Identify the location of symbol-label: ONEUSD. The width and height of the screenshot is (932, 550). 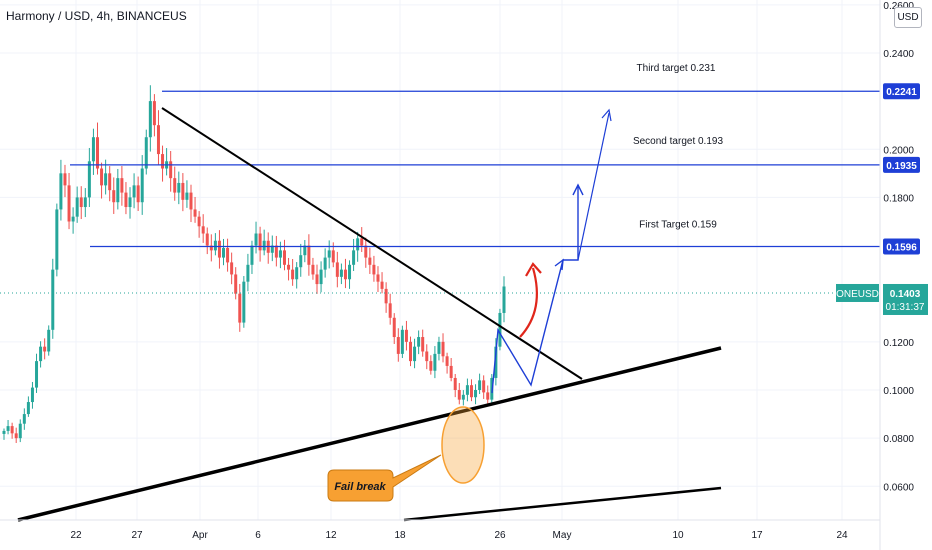
(857, 294).